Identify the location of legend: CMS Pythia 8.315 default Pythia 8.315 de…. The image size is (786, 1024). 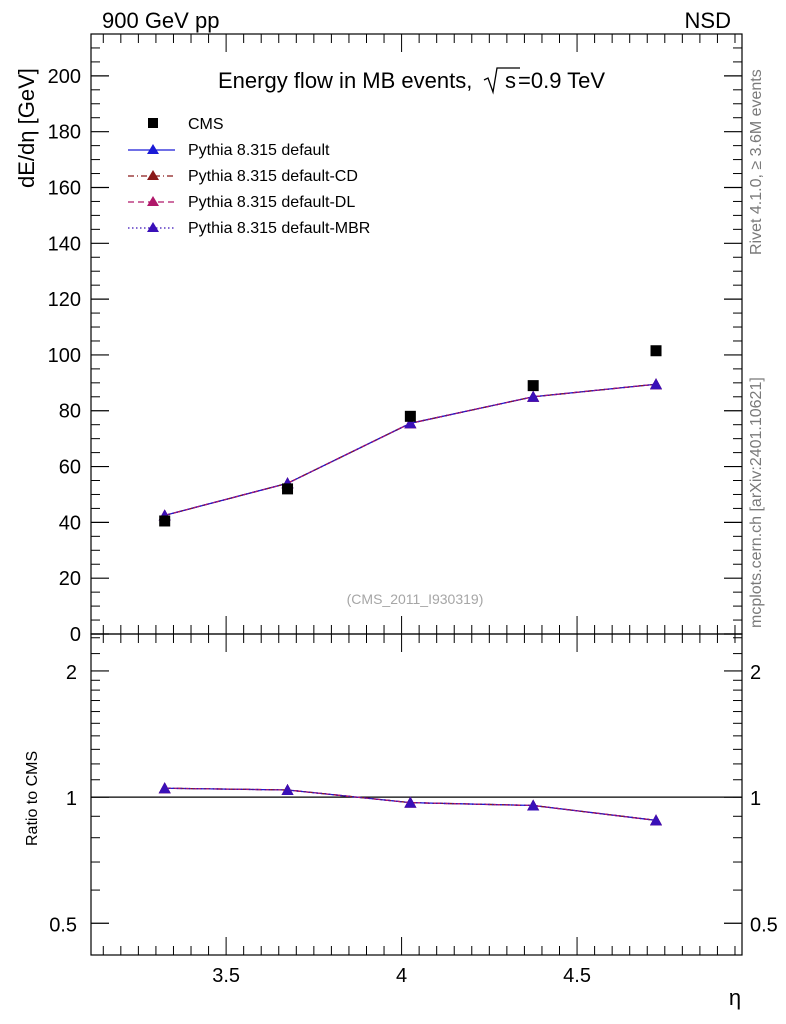
(249, 176).